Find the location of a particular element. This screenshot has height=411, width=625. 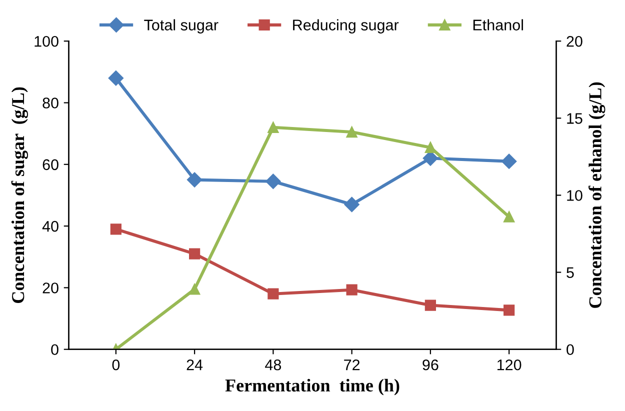

y2-axis-title: Concentation of ethanol (g/L) is located at coordinates (597, 195).